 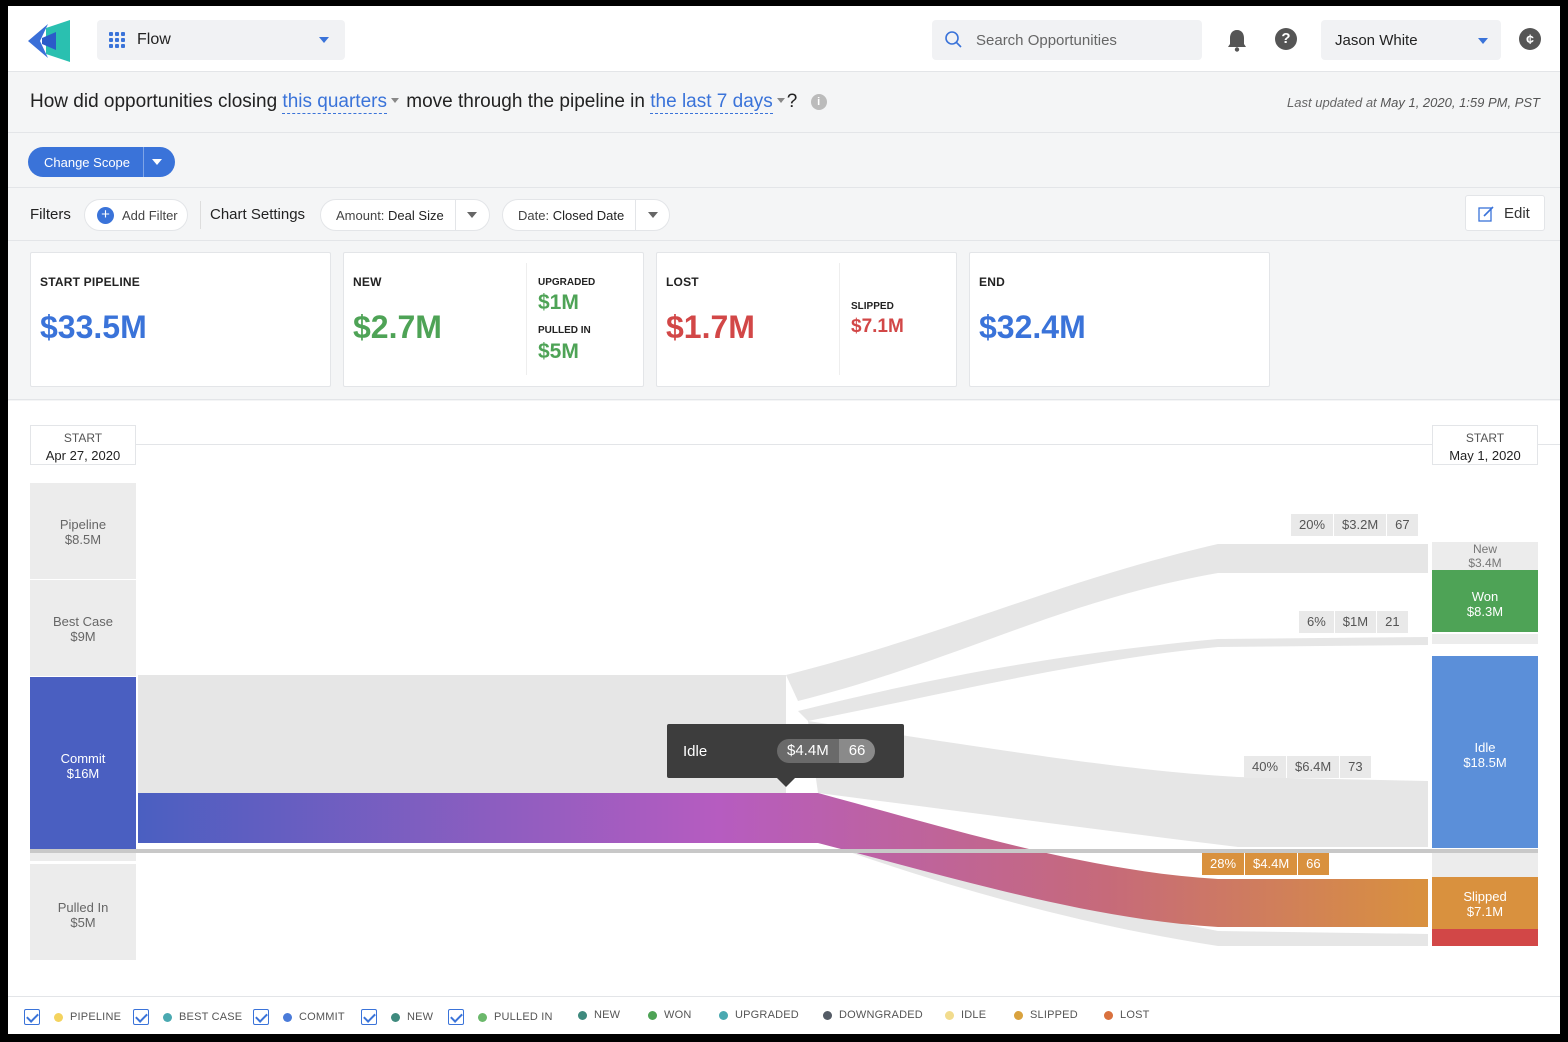 What do you see at coordinates (93, 327) in the screenshot?
I see `kpi-value: $33.5M` at bounding box center [93, 327].